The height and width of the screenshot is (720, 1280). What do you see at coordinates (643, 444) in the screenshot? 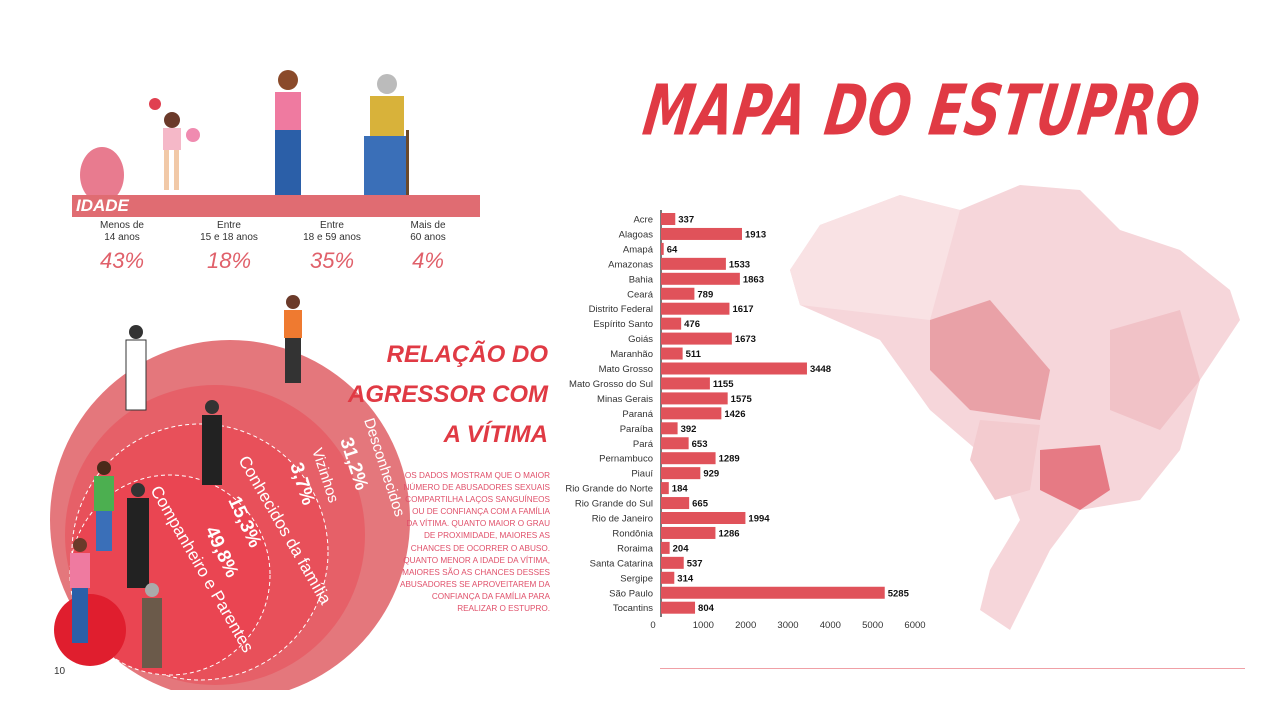
I see `category-label: Pará` at bounding box center [643, 444].